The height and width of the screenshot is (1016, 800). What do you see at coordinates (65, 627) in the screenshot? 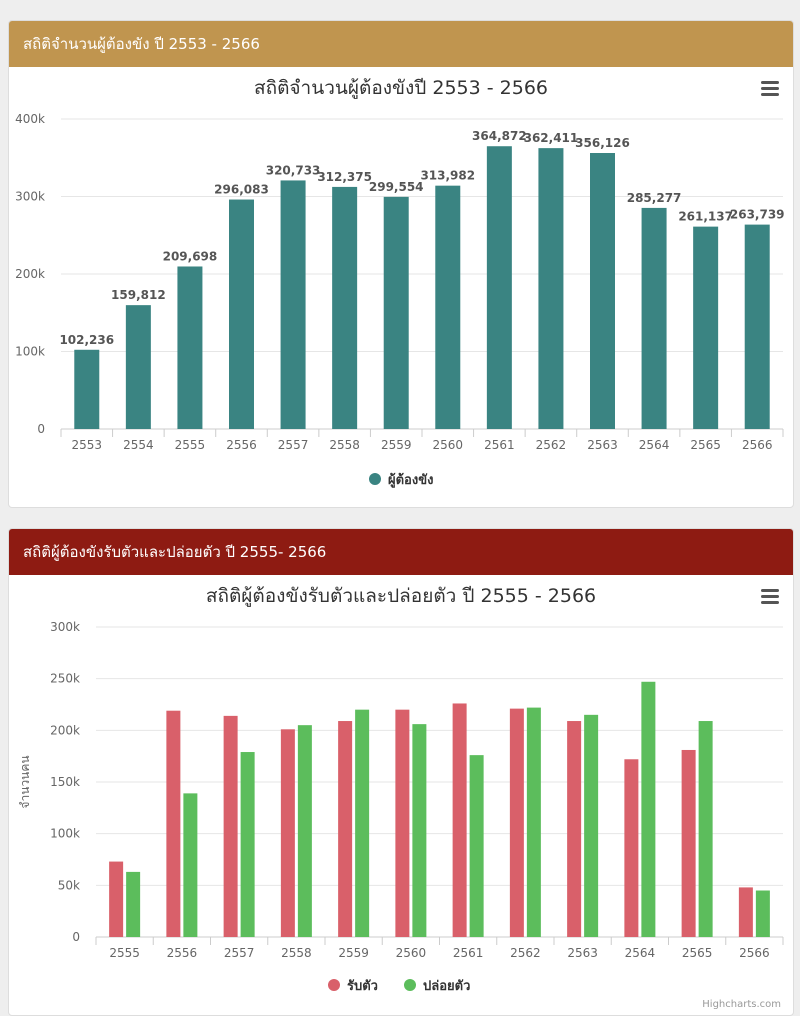
I see `y-tick-label: 300k` at bounding box center [65, 627].